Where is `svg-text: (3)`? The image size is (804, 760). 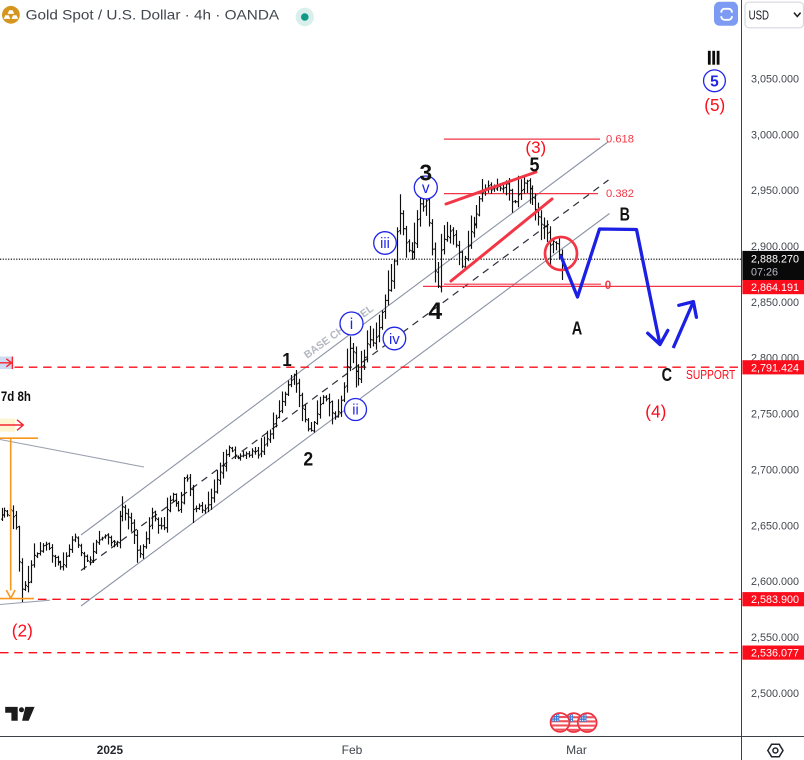
svg-text: (3) is located at coordinates (535, 147).